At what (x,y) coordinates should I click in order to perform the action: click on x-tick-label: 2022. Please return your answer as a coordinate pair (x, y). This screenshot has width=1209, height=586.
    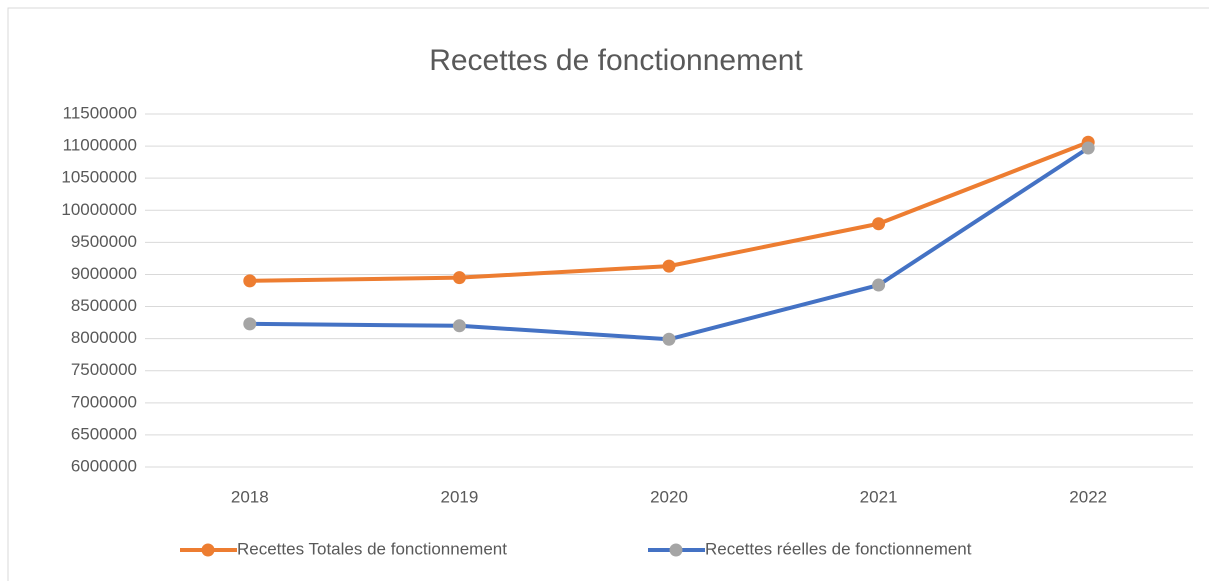
    Looking at the image, I should click on (1088, 496).